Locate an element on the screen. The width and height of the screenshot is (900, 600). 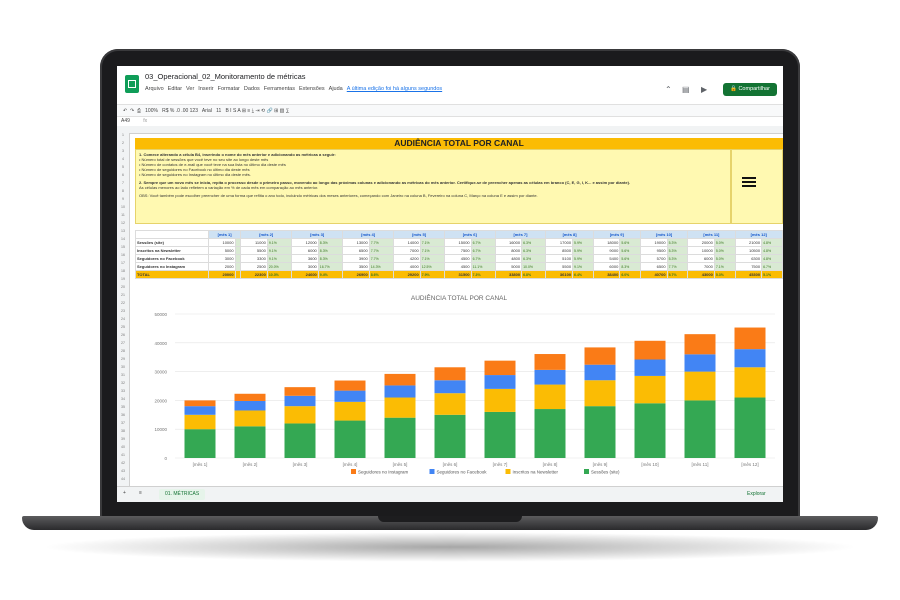
metric-cell: 40700 is located at coordinates (653, 274).